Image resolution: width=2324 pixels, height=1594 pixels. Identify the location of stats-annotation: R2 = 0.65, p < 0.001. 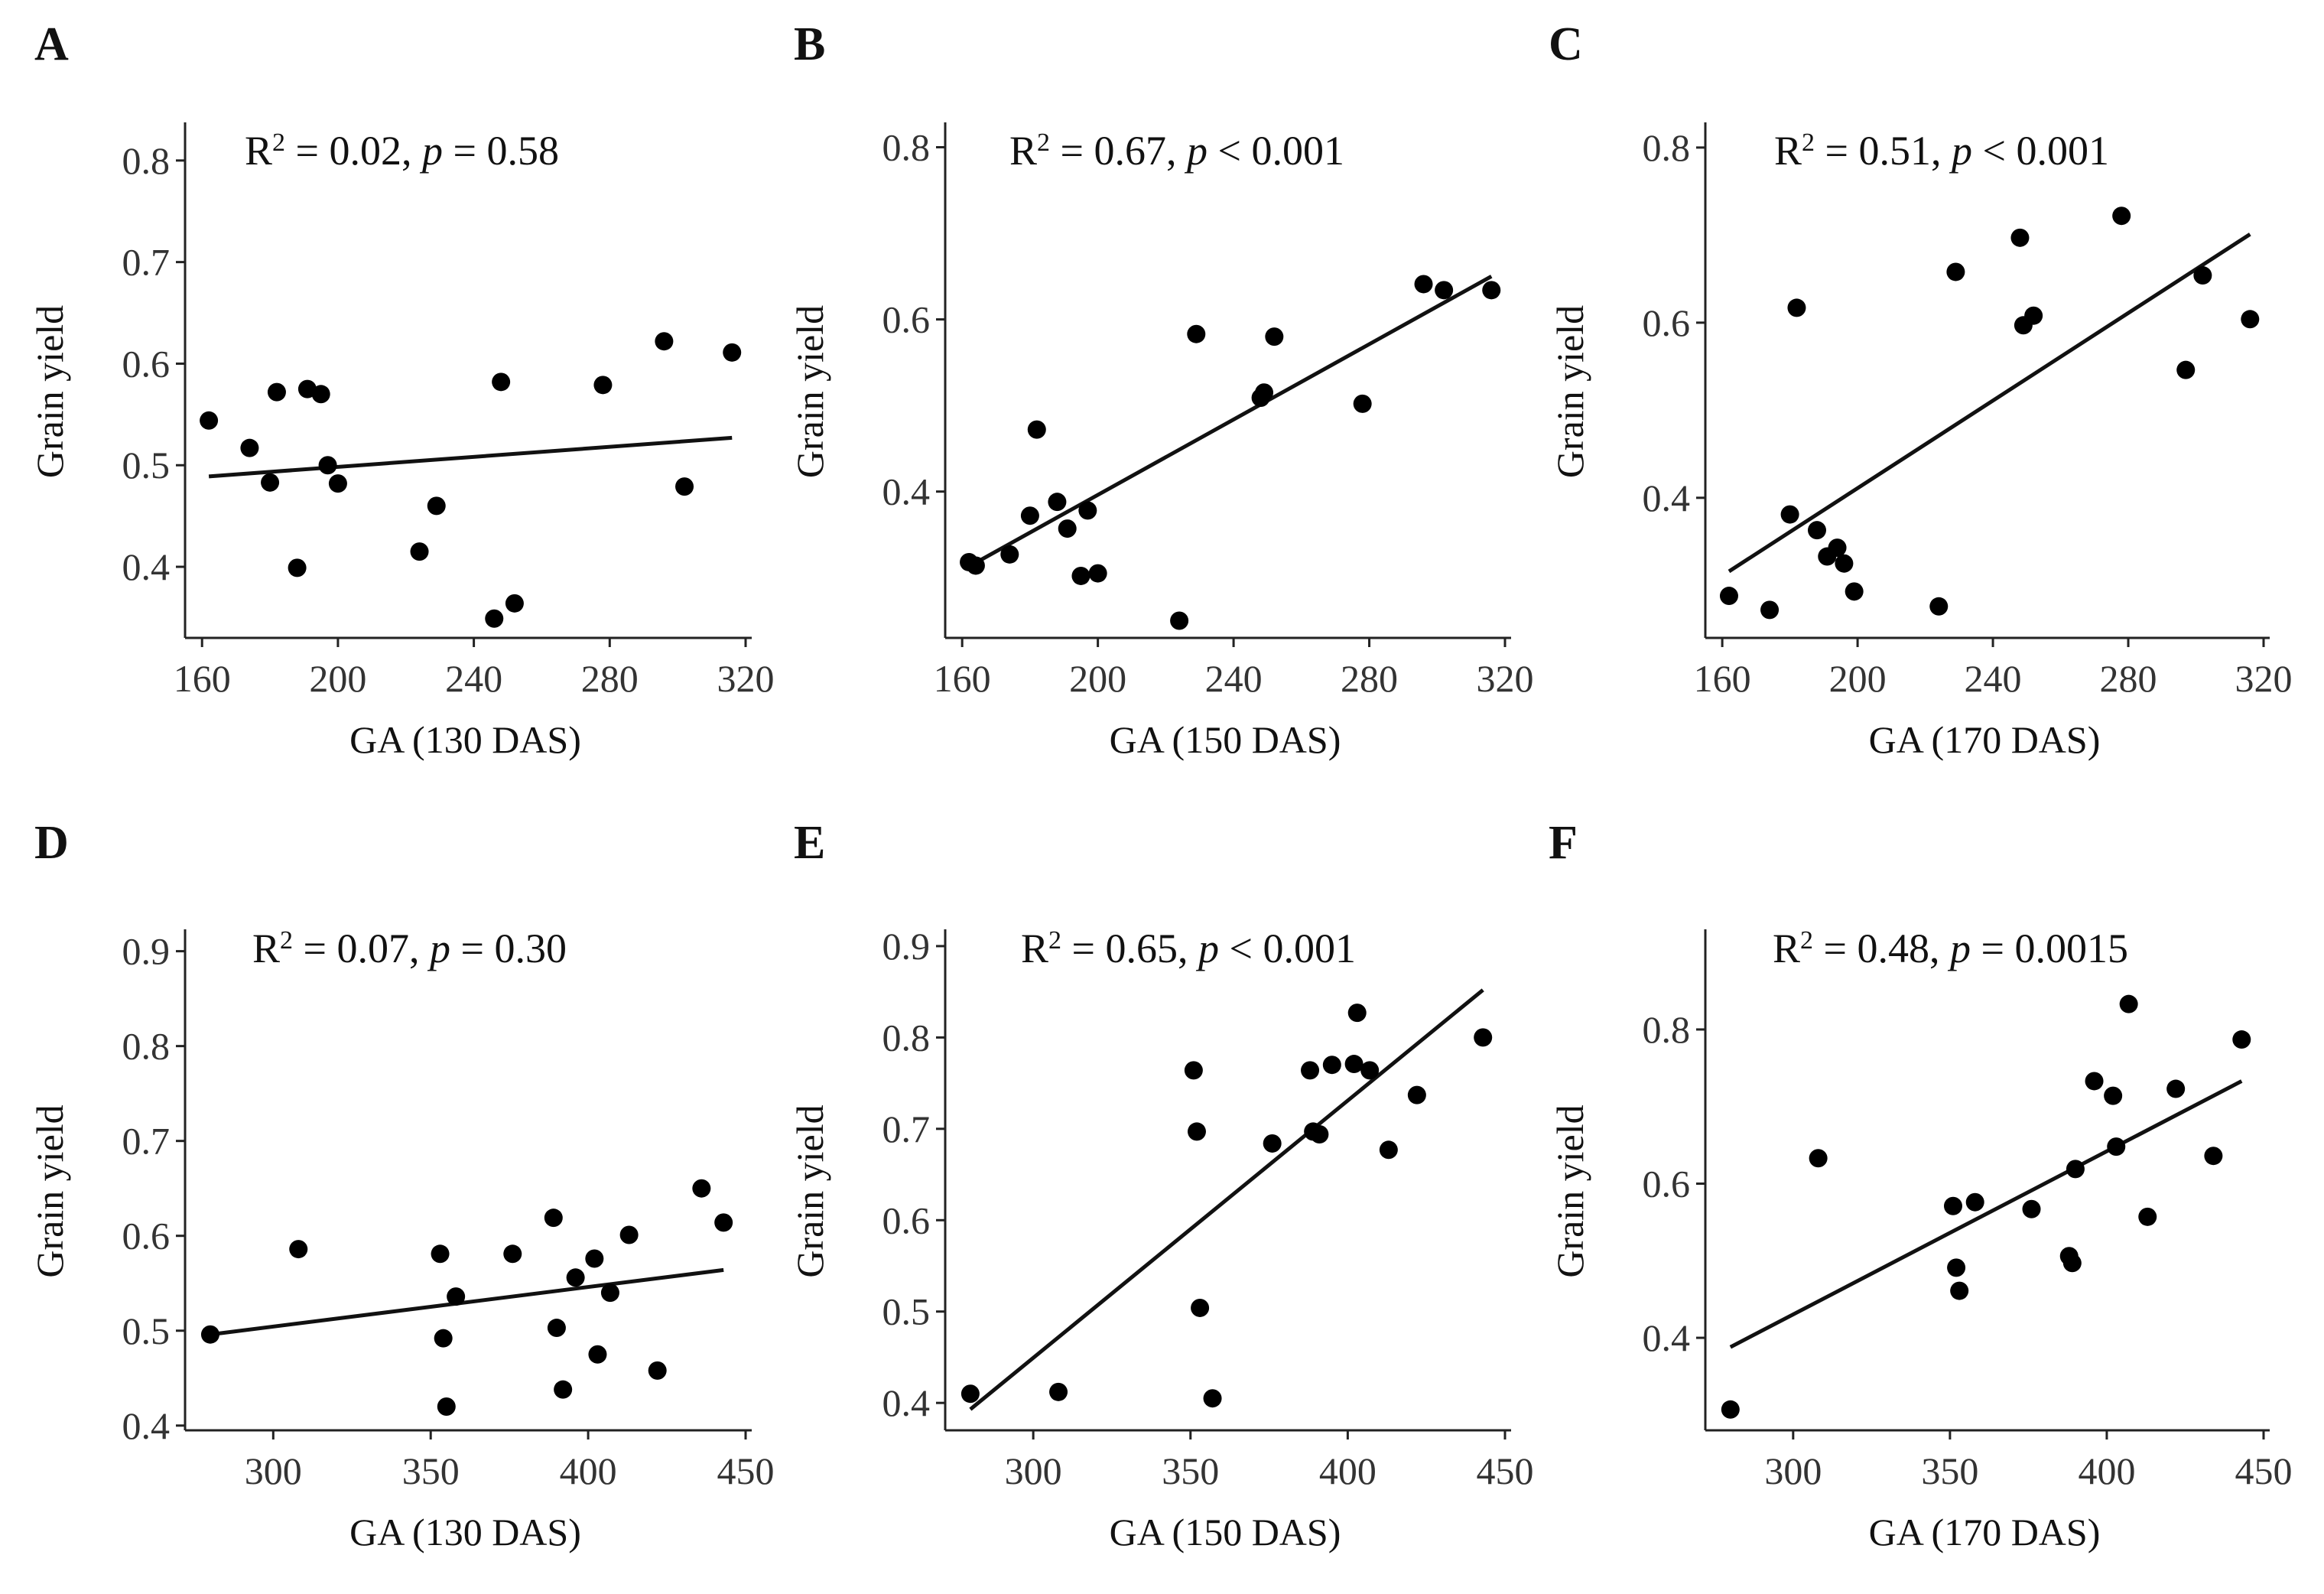
(1188, 948).